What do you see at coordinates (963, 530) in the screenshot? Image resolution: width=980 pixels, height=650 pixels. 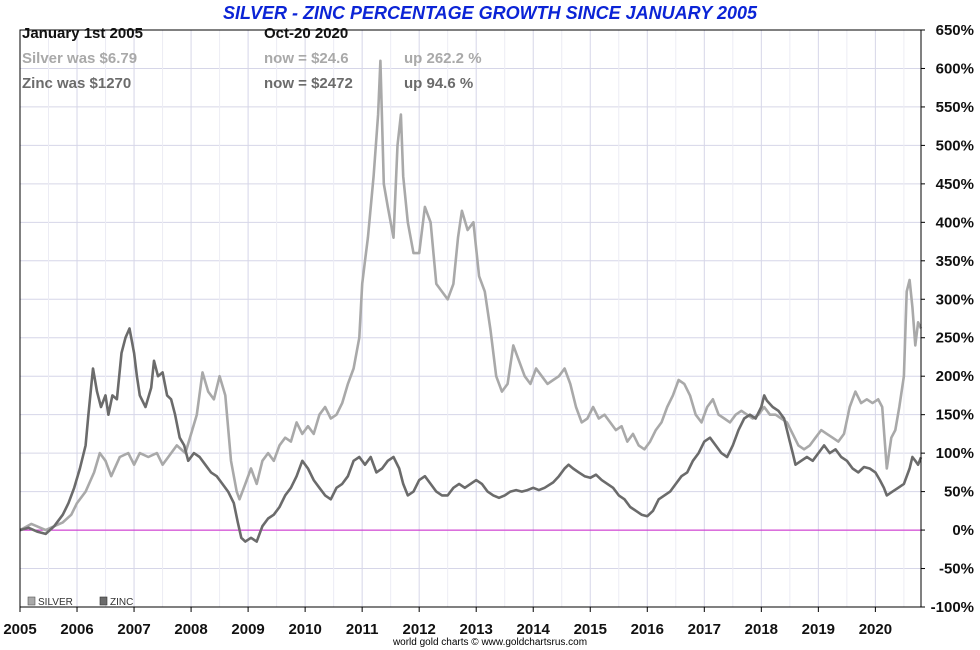 I see `y-tick-label: 0%` at bounding box center [963, 530].